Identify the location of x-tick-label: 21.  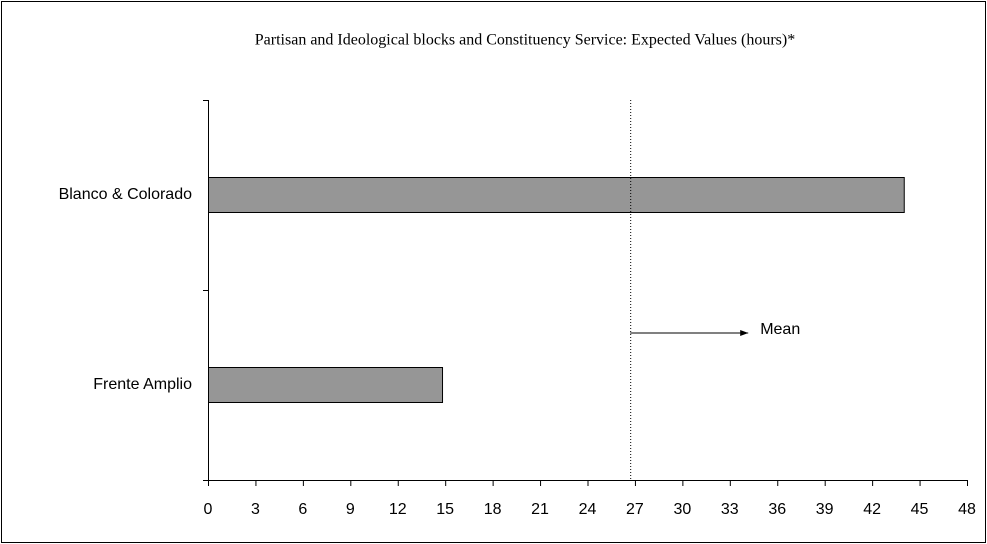
(540, 509).